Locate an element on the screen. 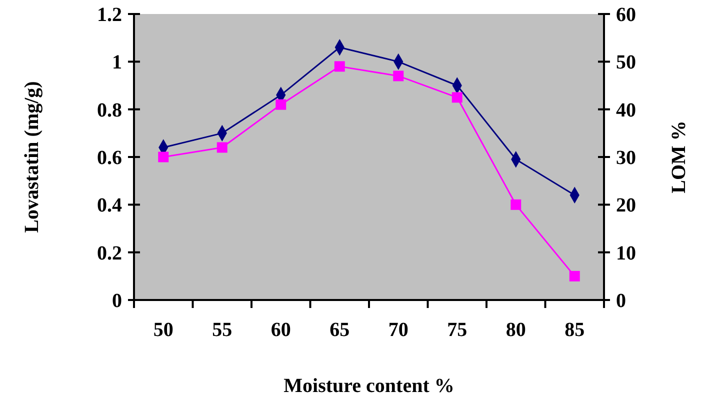 This screenshot has width=715, height=406. y2-tick-label: 60 is located at coordinates (626, 15).